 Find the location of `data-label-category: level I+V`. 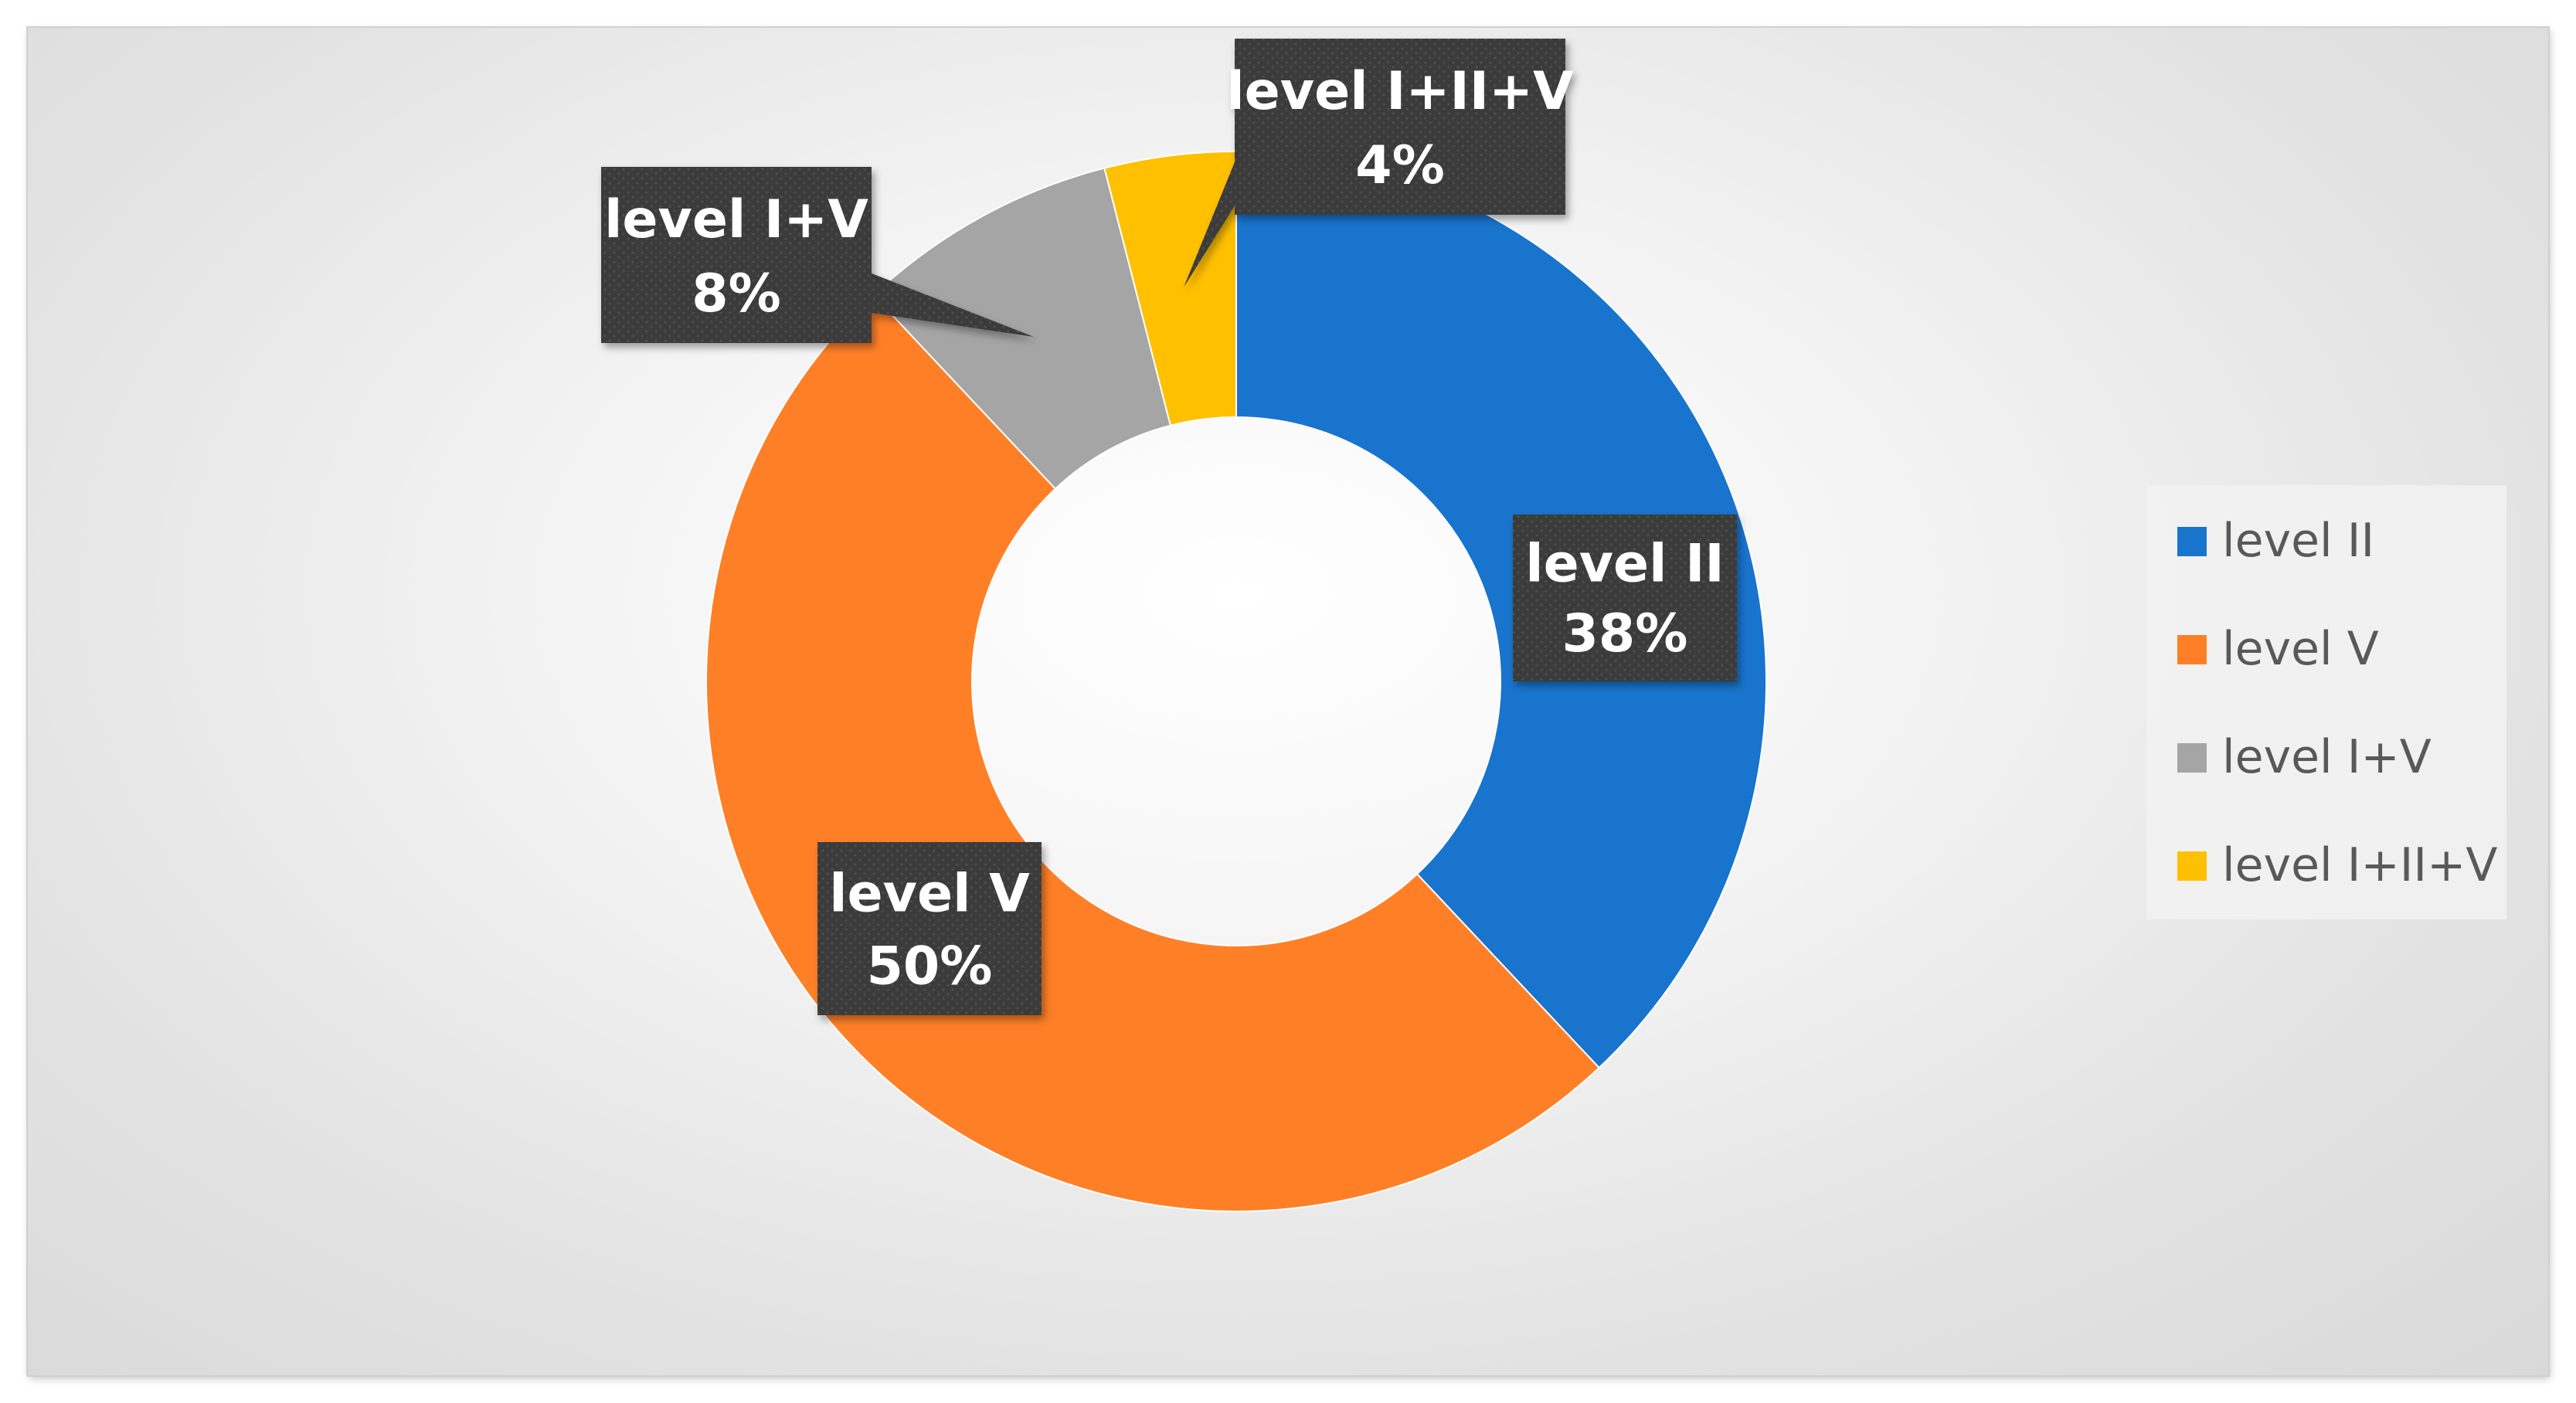

data-label-category: level I+V is located at coordinates (736, 220).